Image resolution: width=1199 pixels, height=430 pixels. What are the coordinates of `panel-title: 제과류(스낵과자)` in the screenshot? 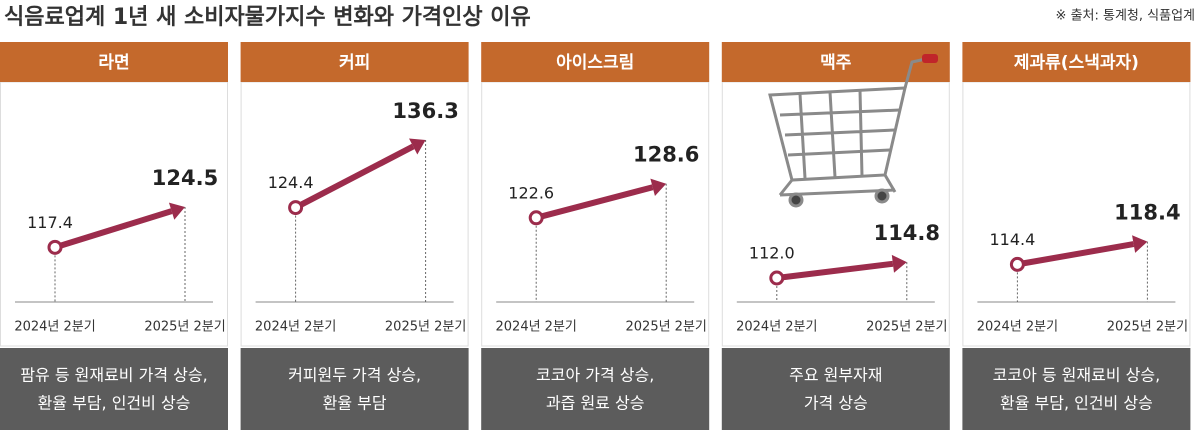 It's located at (1076, 63).